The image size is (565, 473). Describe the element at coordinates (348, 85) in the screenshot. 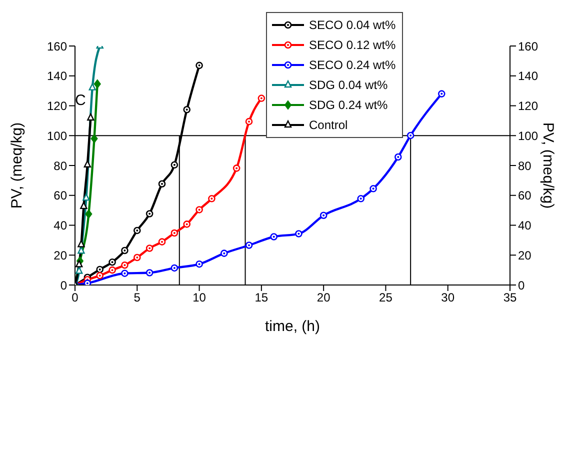

I see `legend-label: SDG 0.04 wt%` at that location.